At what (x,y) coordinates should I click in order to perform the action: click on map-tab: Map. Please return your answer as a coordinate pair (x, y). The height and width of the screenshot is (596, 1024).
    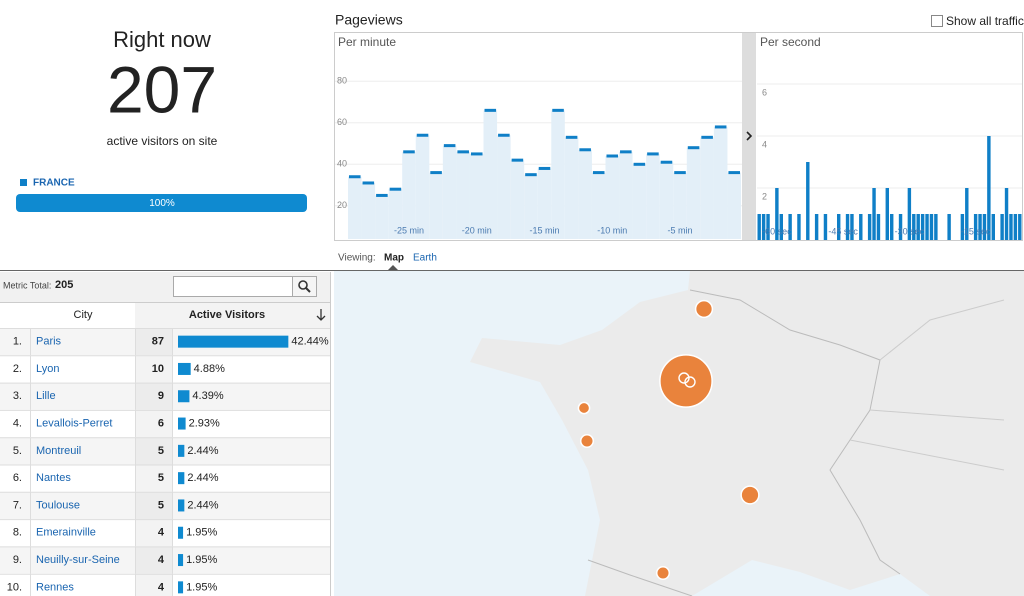
    Looking at the image, I should click on (394, 258).